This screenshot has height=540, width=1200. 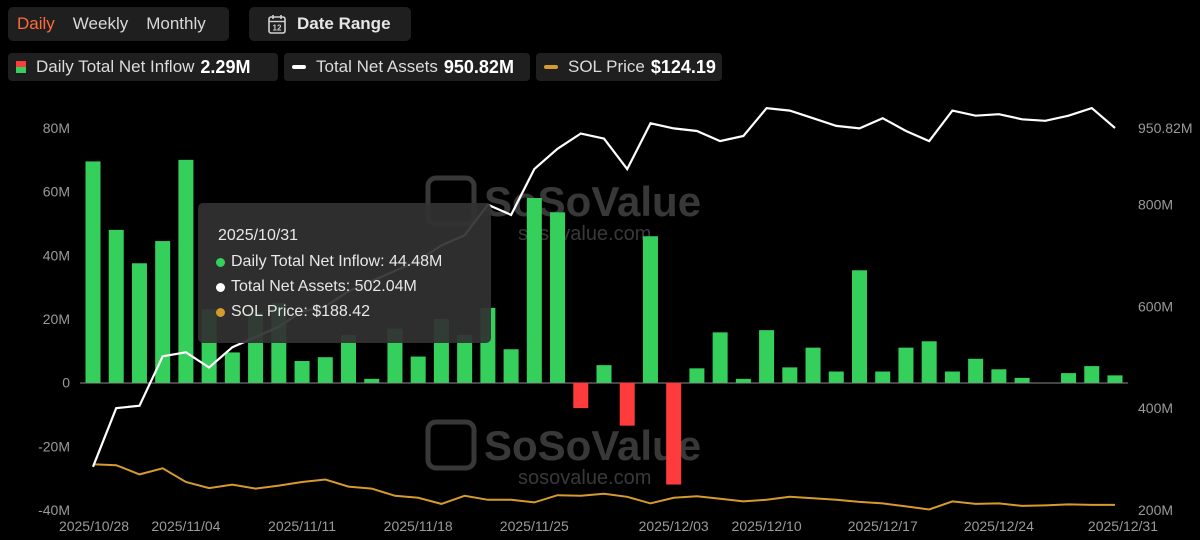 What do you see at coordinates (592, 445) in the screenshot?
I see `watermark-brand-bottom: SoSoValue` at bounding box center [592, 445].